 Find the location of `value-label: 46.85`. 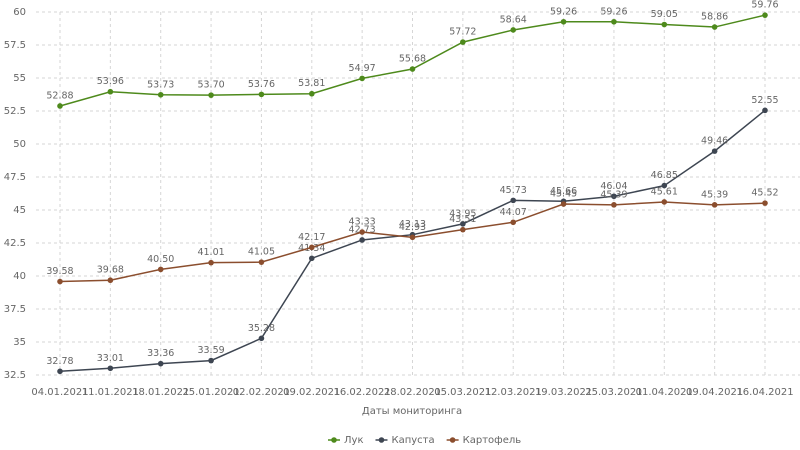

value-label: 46.85 is located at coordinates (664, 175).